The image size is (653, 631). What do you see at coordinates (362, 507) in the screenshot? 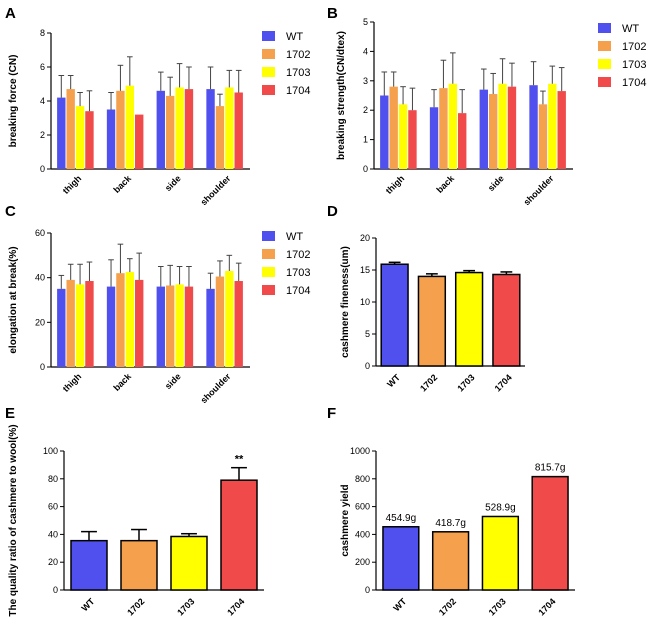
I see `y-tick-label: 600` at bounding box center [362, 507].